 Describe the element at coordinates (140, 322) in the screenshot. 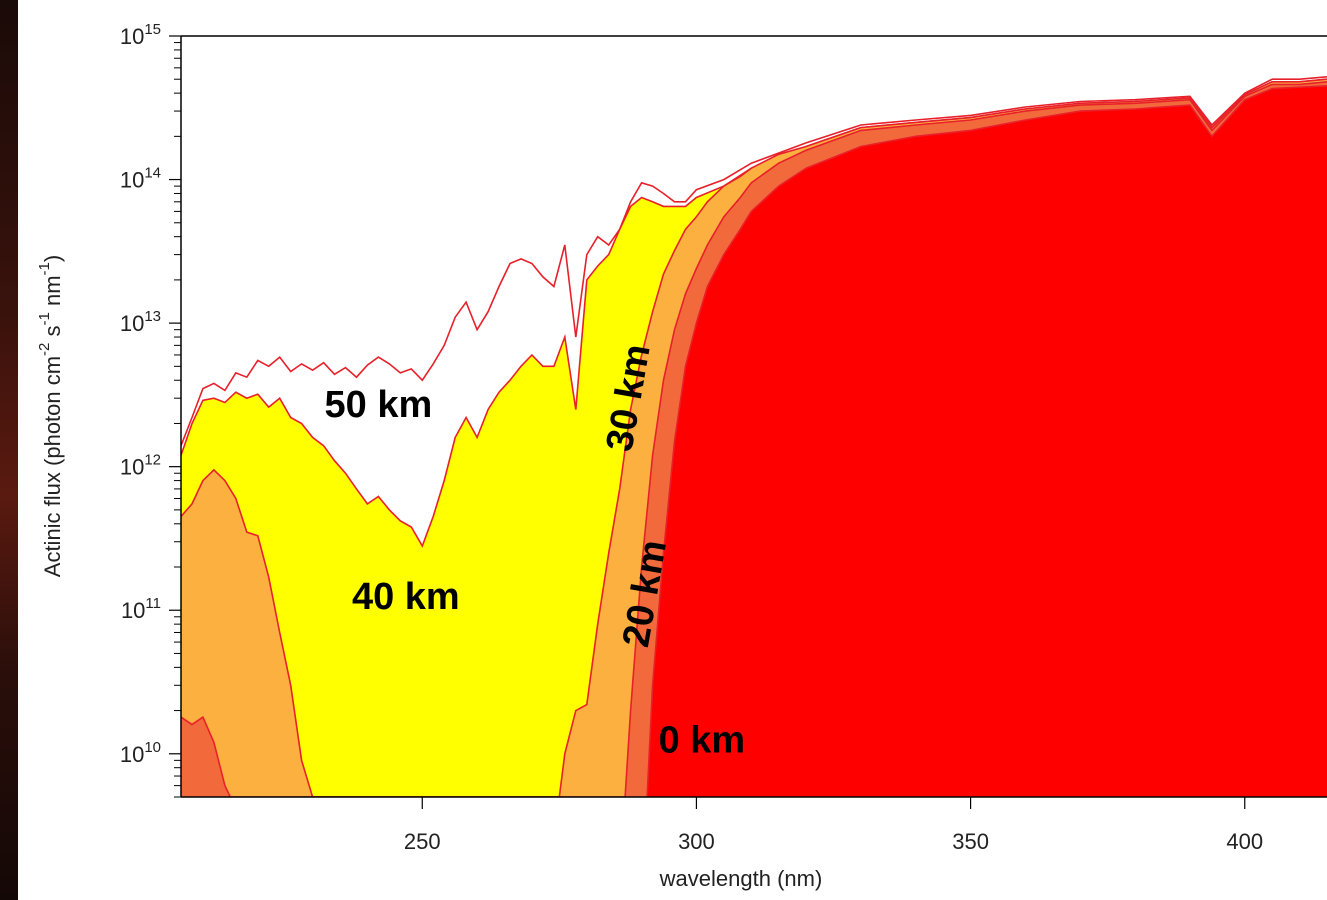

I see `y-tick-label: 1013` at that location.